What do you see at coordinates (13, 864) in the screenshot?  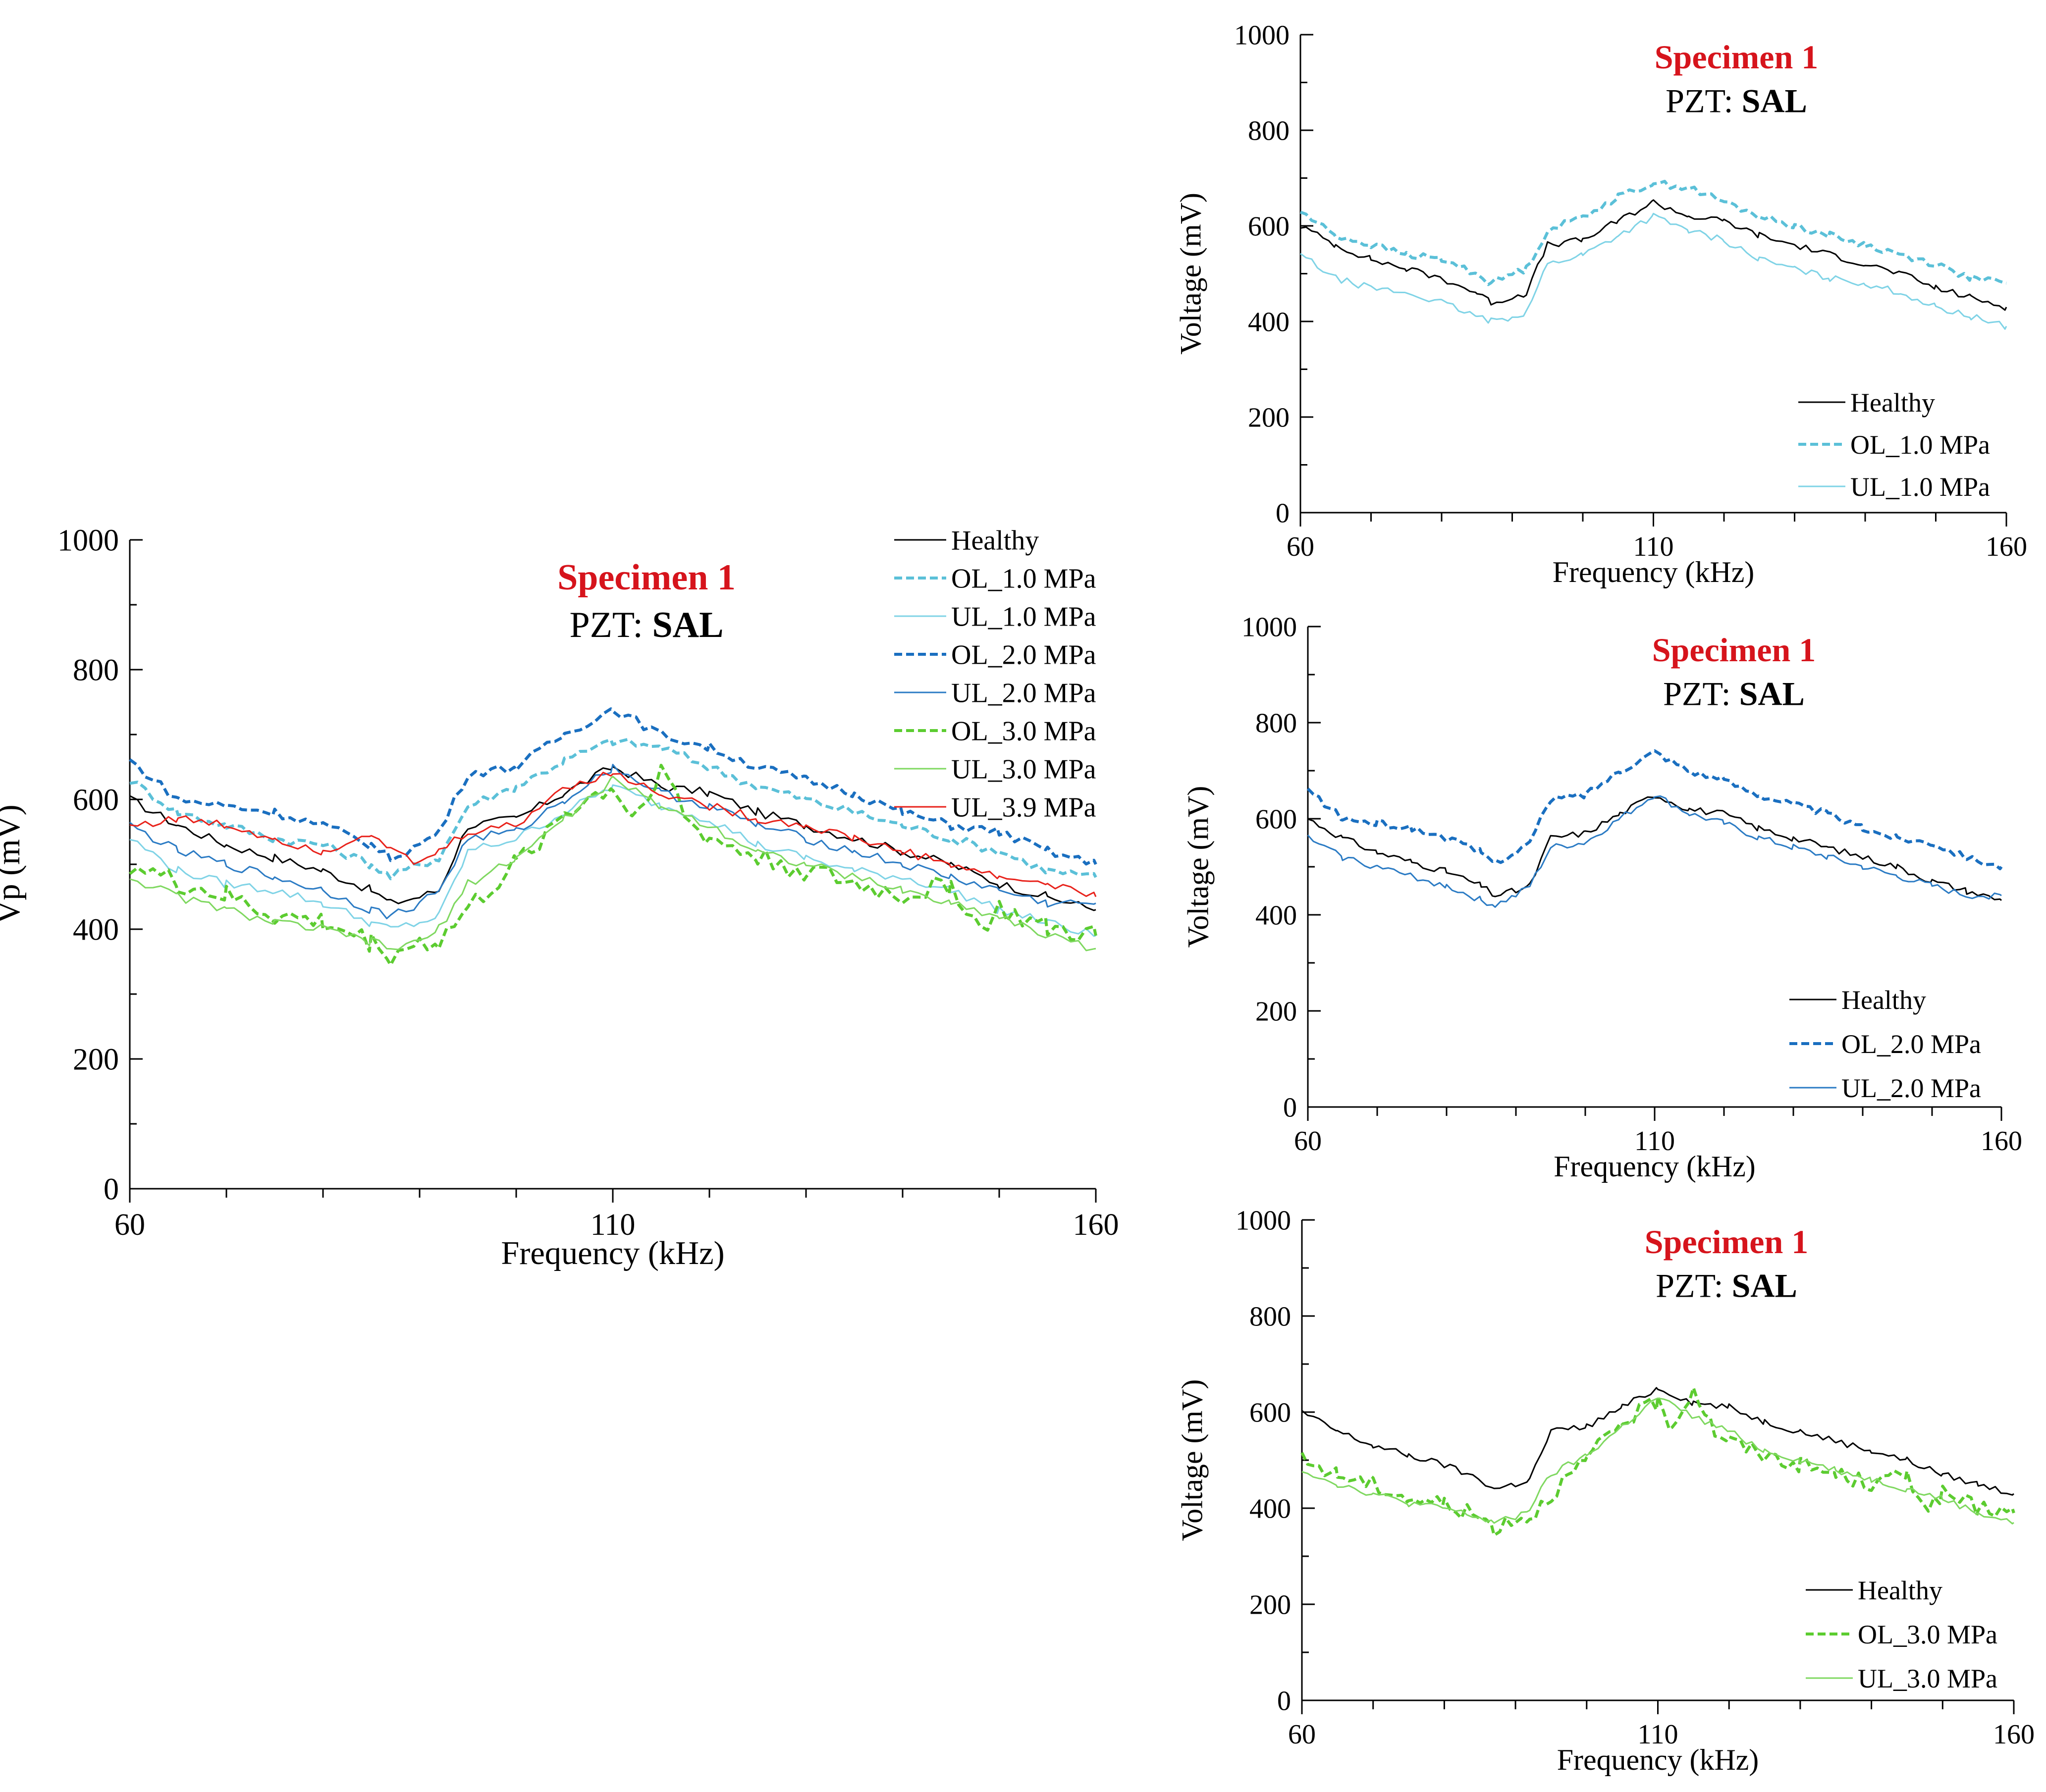 I see `y-axis-label: Vp (mV)` at bounding box center [13, 864].